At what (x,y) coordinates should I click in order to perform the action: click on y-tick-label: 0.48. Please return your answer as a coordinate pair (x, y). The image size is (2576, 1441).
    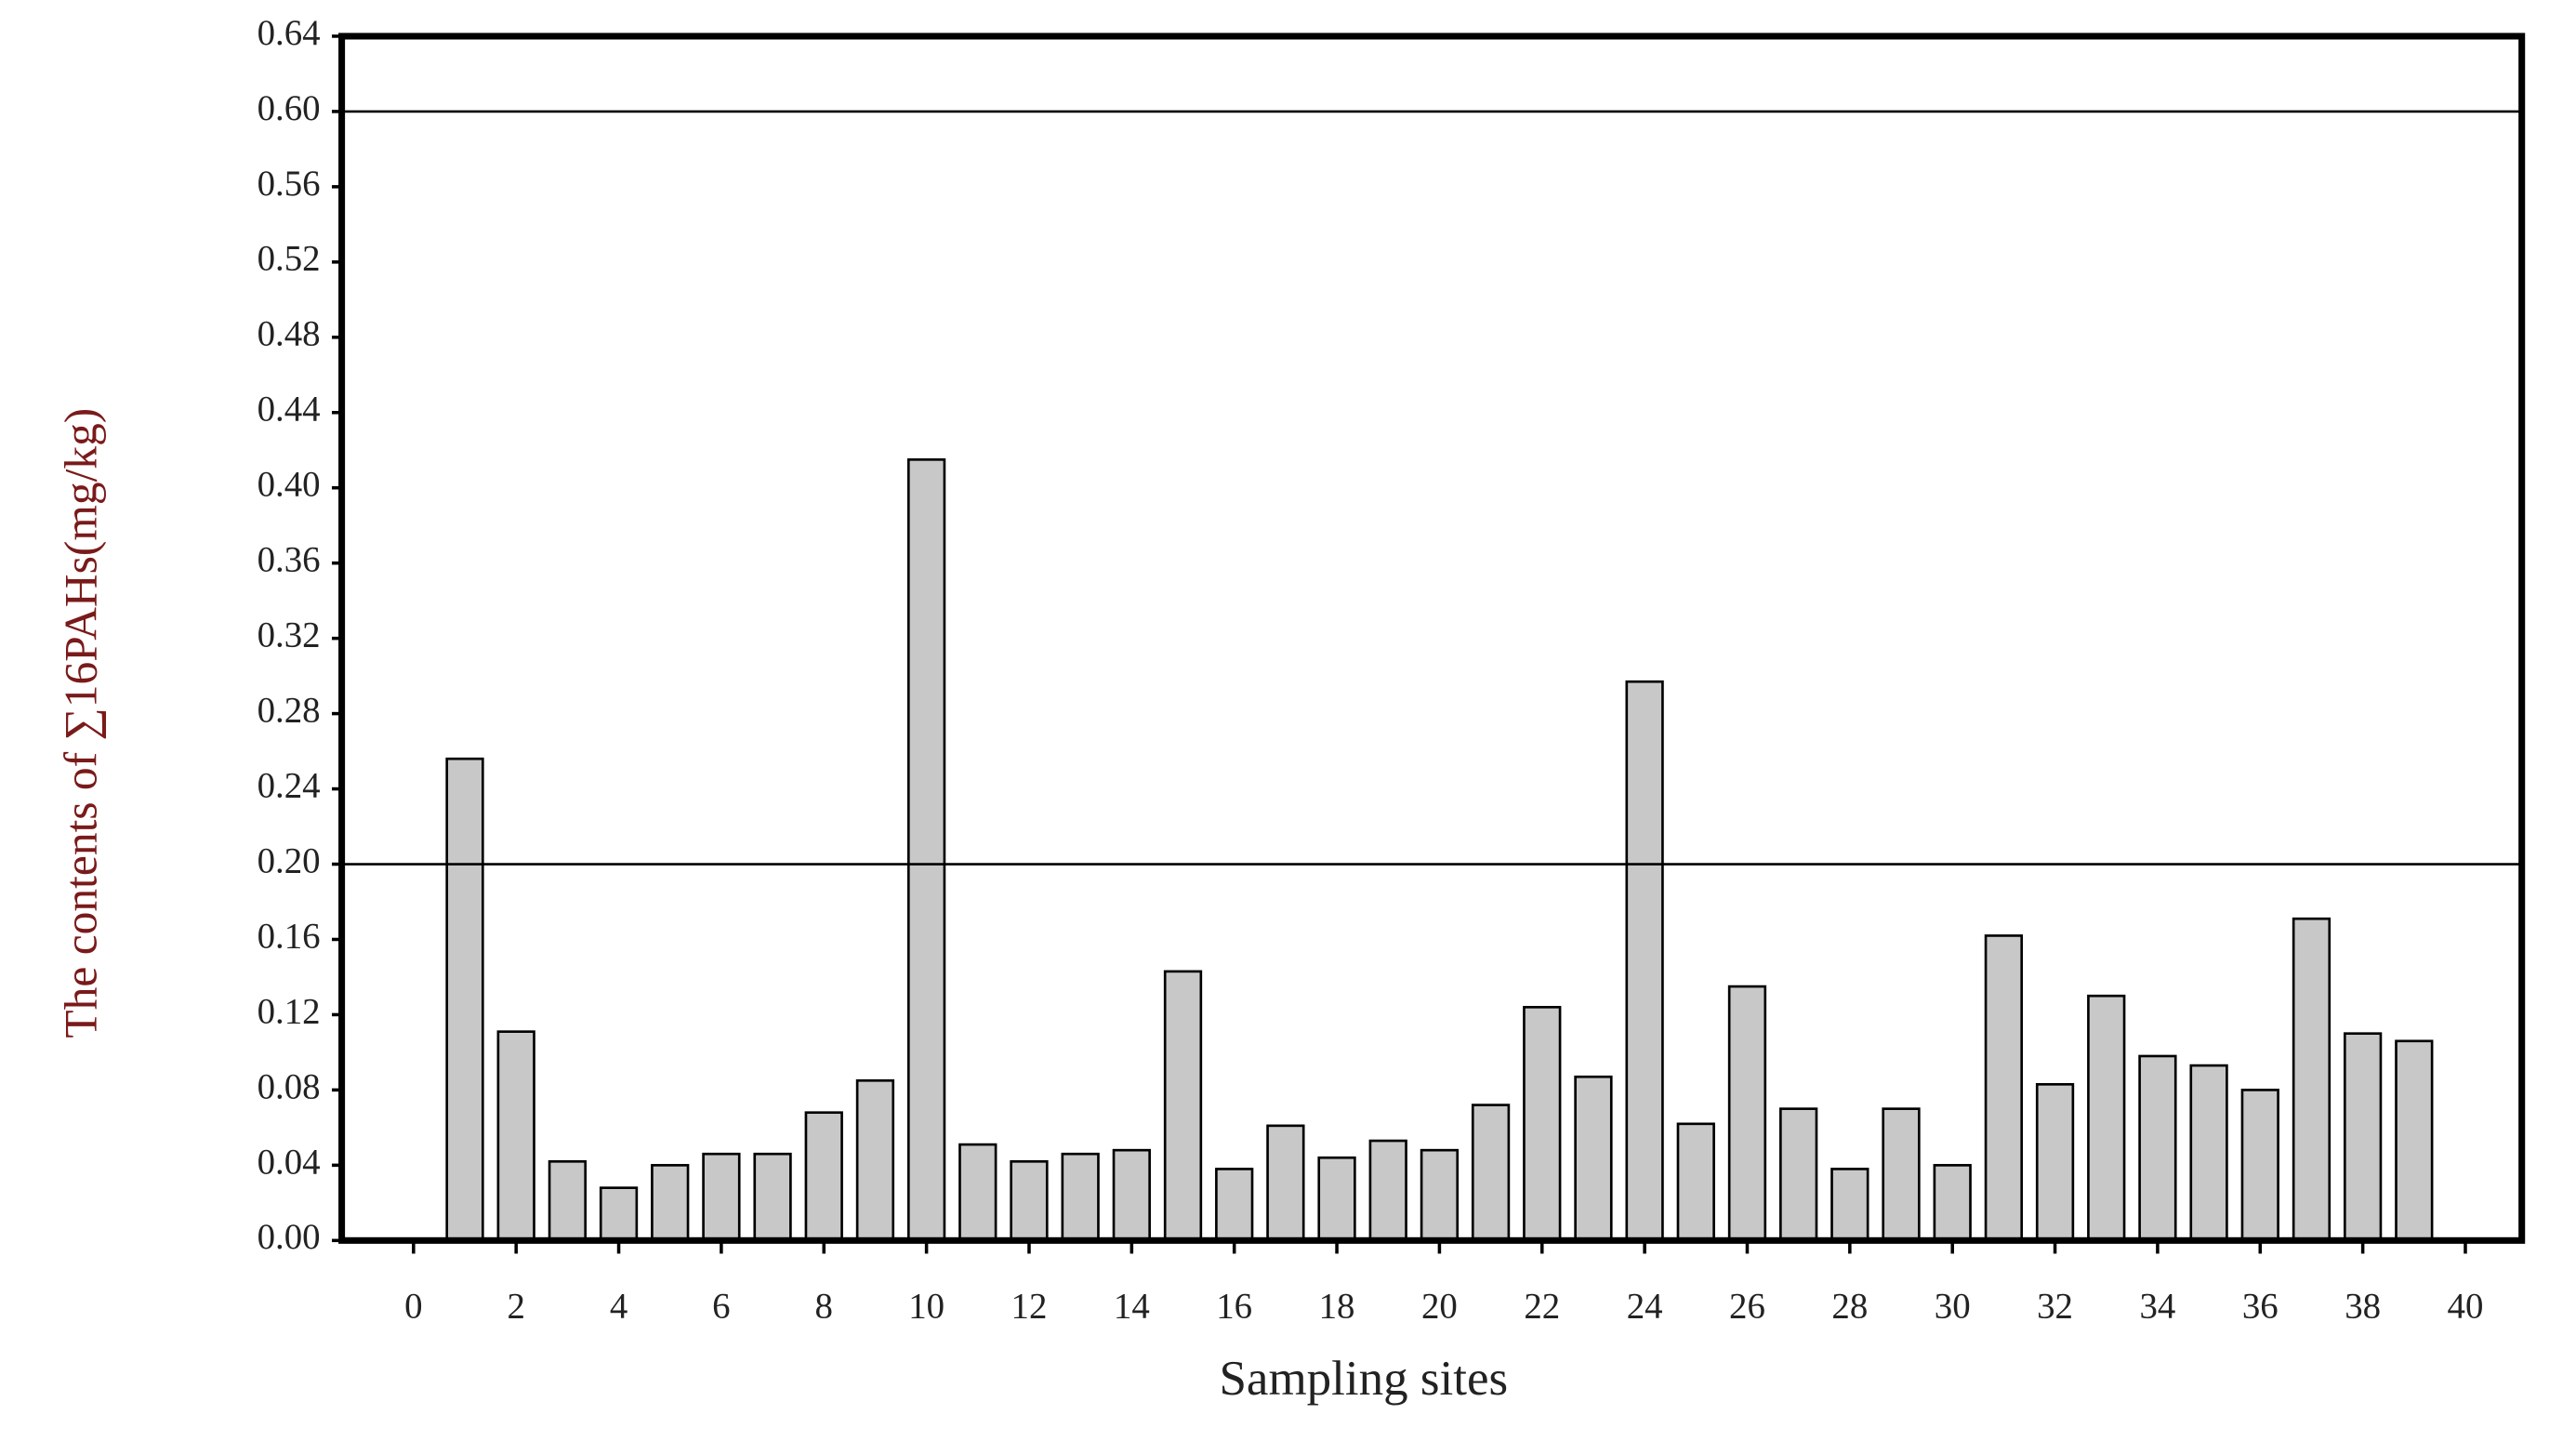
    Looking at the image, I should click on (289, 334).